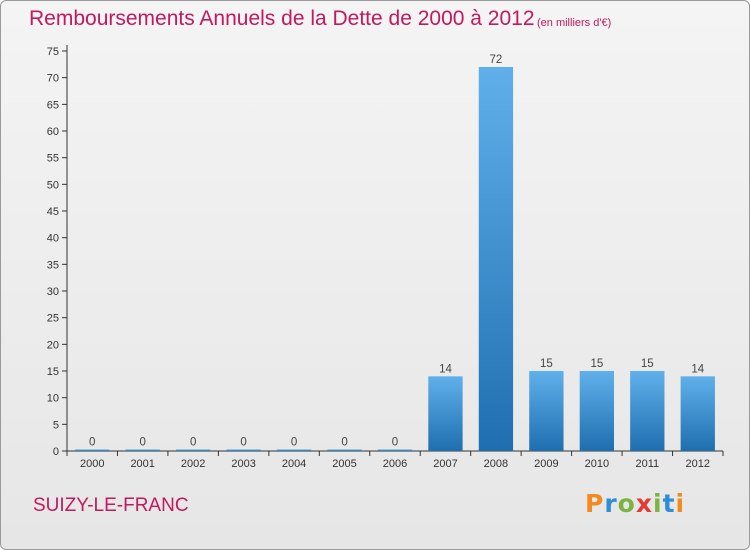 The image size is (750, 550). Describe the element at coordinates (647, 464) in the screenshot. I see `x-tick-label: 2011` at that location.